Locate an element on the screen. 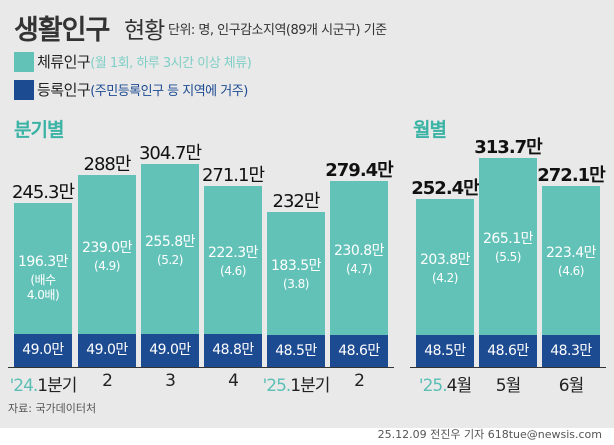 This screenshot has width=614, height=445. x-tick-label: 6월 is located at coordinates (571, 383).